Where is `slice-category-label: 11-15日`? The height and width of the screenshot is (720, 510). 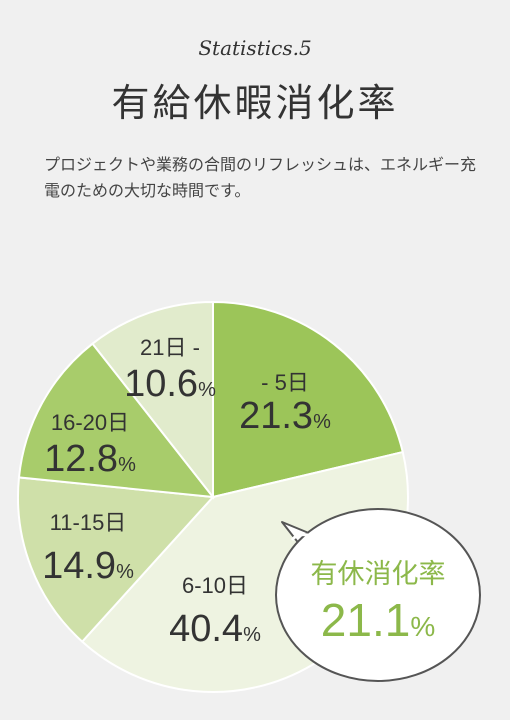 slice-category-label: 11-15日 is located at coordinates (88, 522).